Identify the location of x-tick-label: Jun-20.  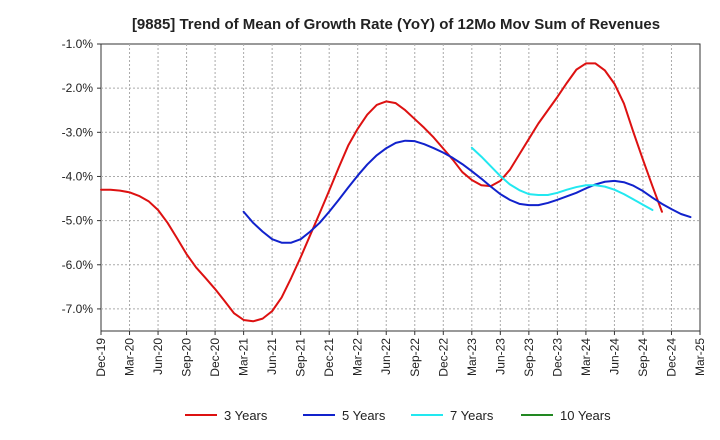
(158, 356).